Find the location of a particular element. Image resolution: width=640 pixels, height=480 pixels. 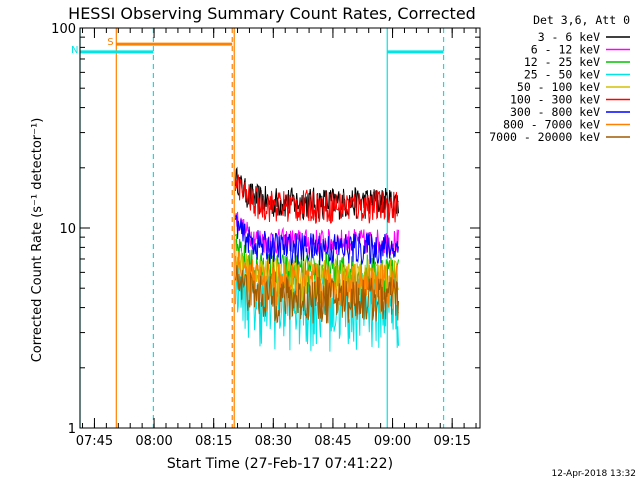

legend-label-6: 300 - 800 keV is located at coordinates (555, 112).